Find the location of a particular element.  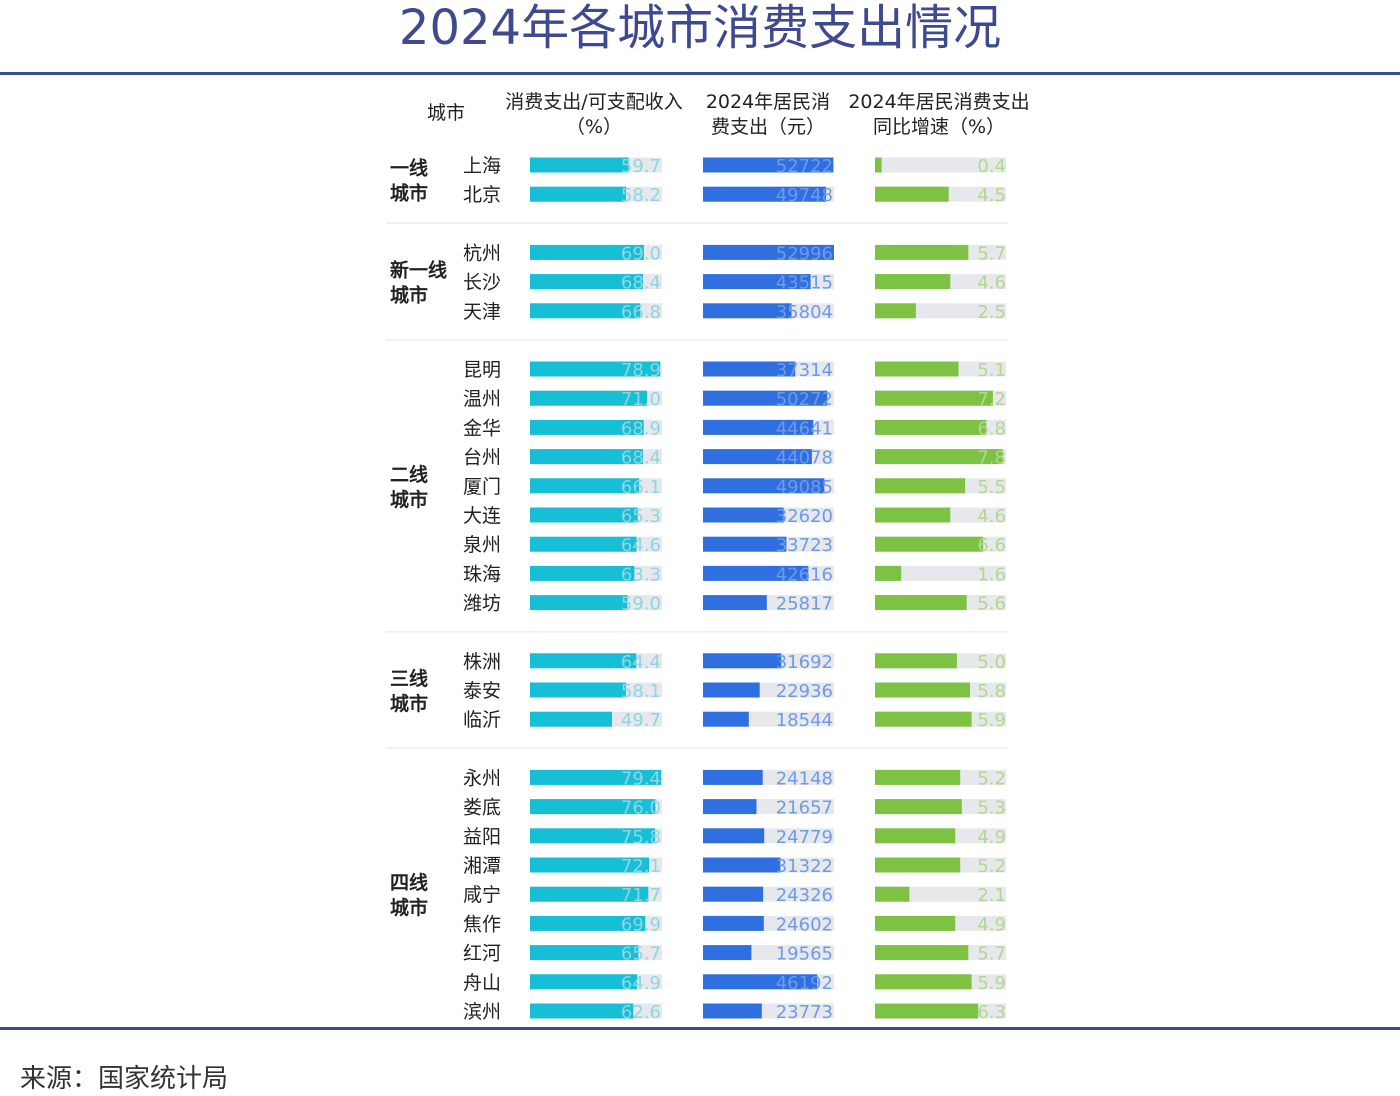

ratio-value-label: 65.7 is located at coordinates (641, 954).